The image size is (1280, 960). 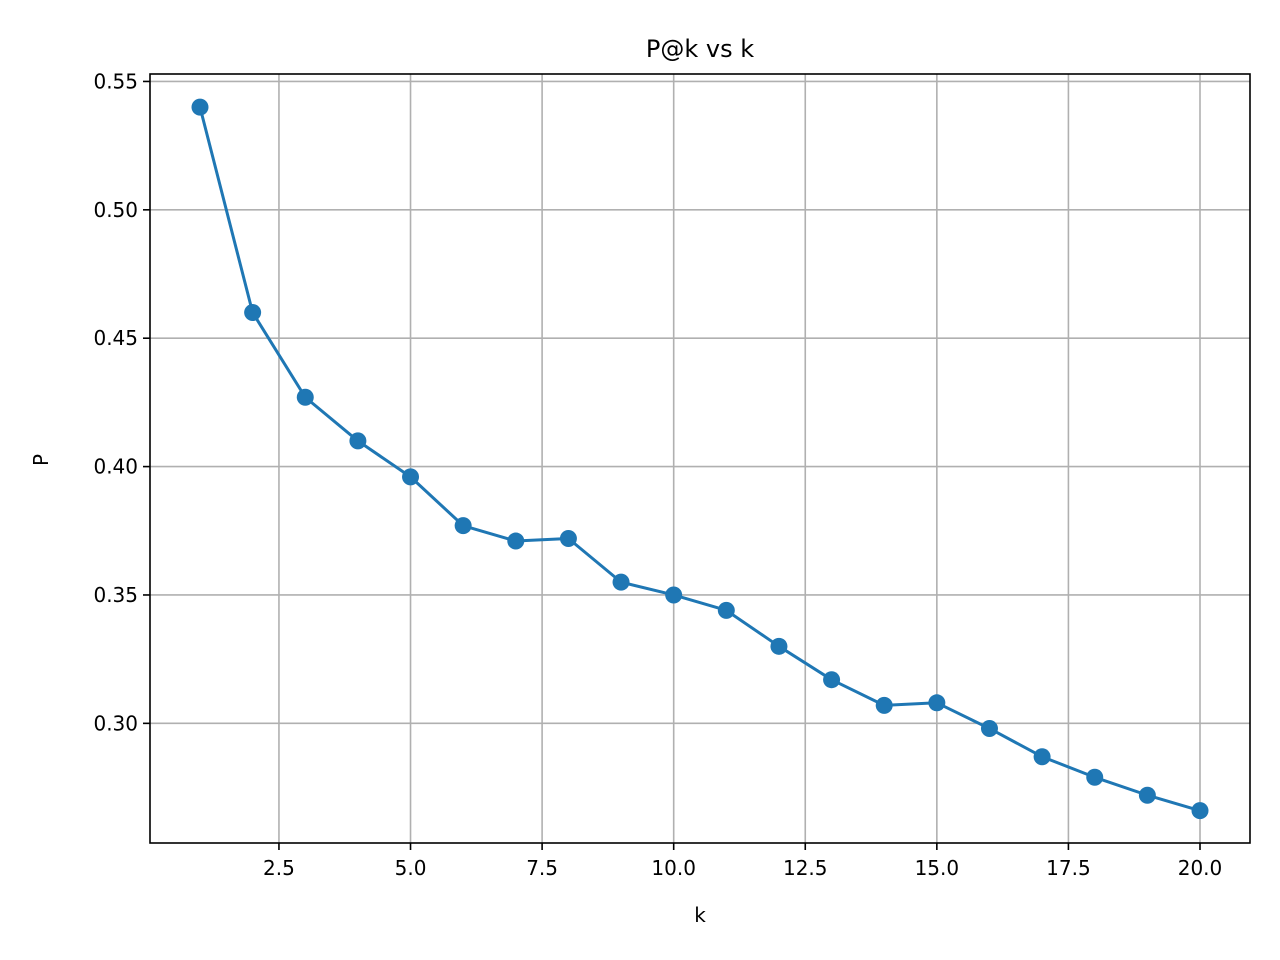 I want to click on x-tick-label: 7.5, so click(x=542, y=868).